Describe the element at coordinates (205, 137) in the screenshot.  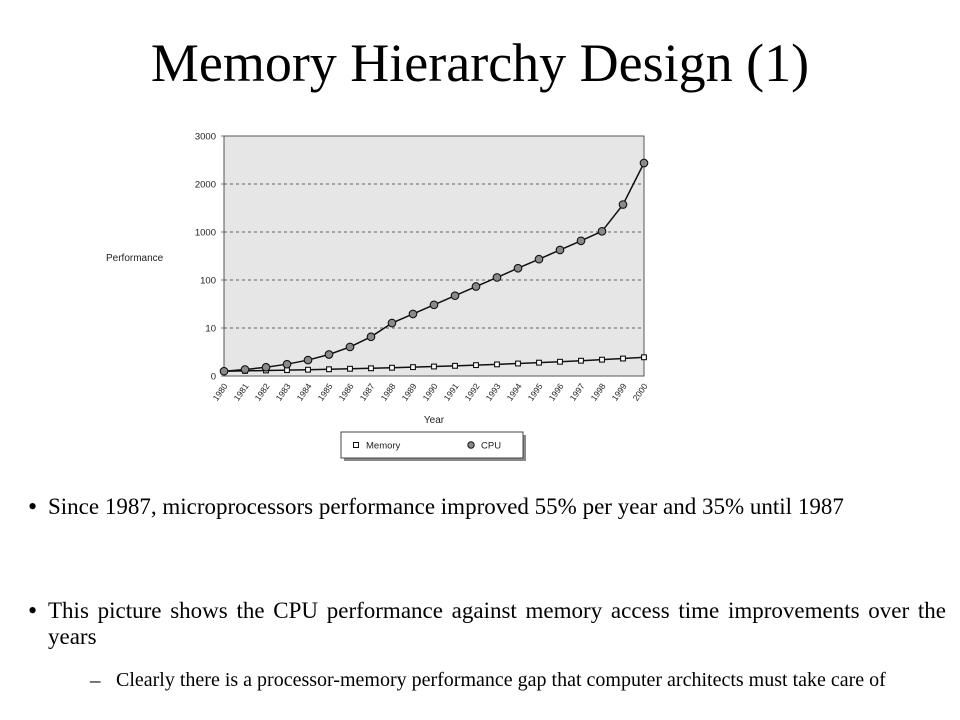
I see `y-tick-label: 3000` at that location.